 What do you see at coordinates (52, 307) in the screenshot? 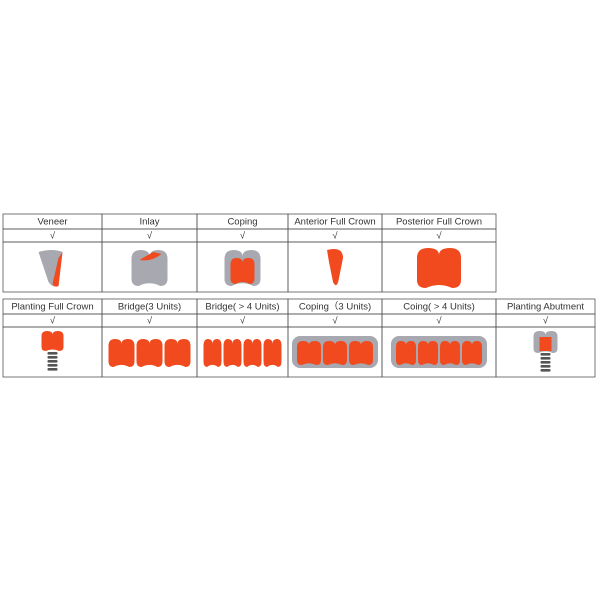
I see `column-label: Planting Full Crown` at bounding box center [52, 307].